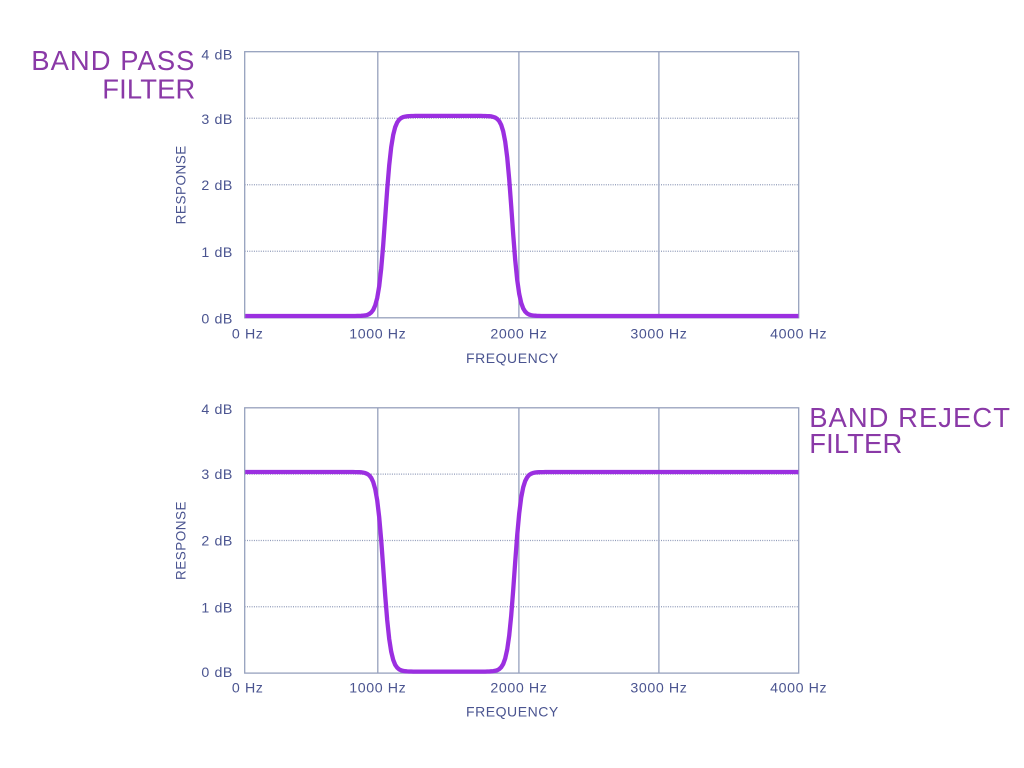  I want to click on svg-text: BAND REJECT, so click(910, 417).